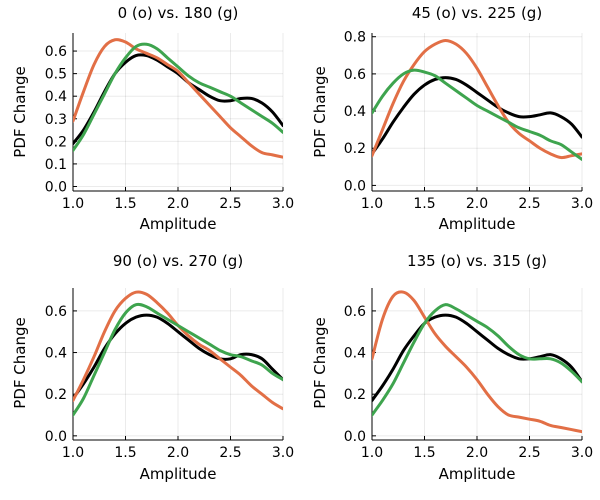 The image size is (600, 500). What do you see at coordinates (477, 13) in the screenshot?
I see `panel-title: 45 (o) vs. 225 (g)` at bounding box center [477, 13].